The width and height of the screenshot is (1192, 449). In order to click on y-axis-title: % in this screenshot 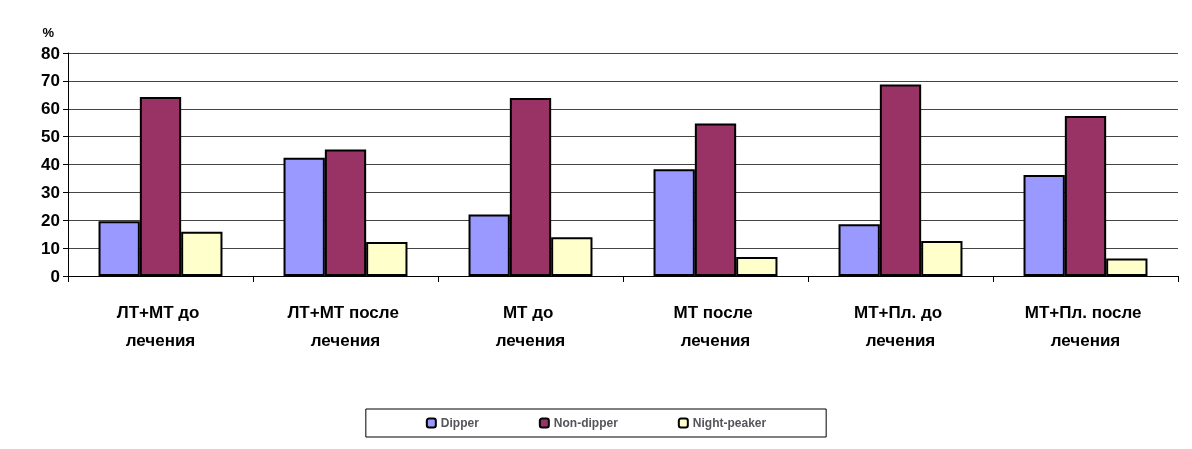, I will do `click(48, 32)`.